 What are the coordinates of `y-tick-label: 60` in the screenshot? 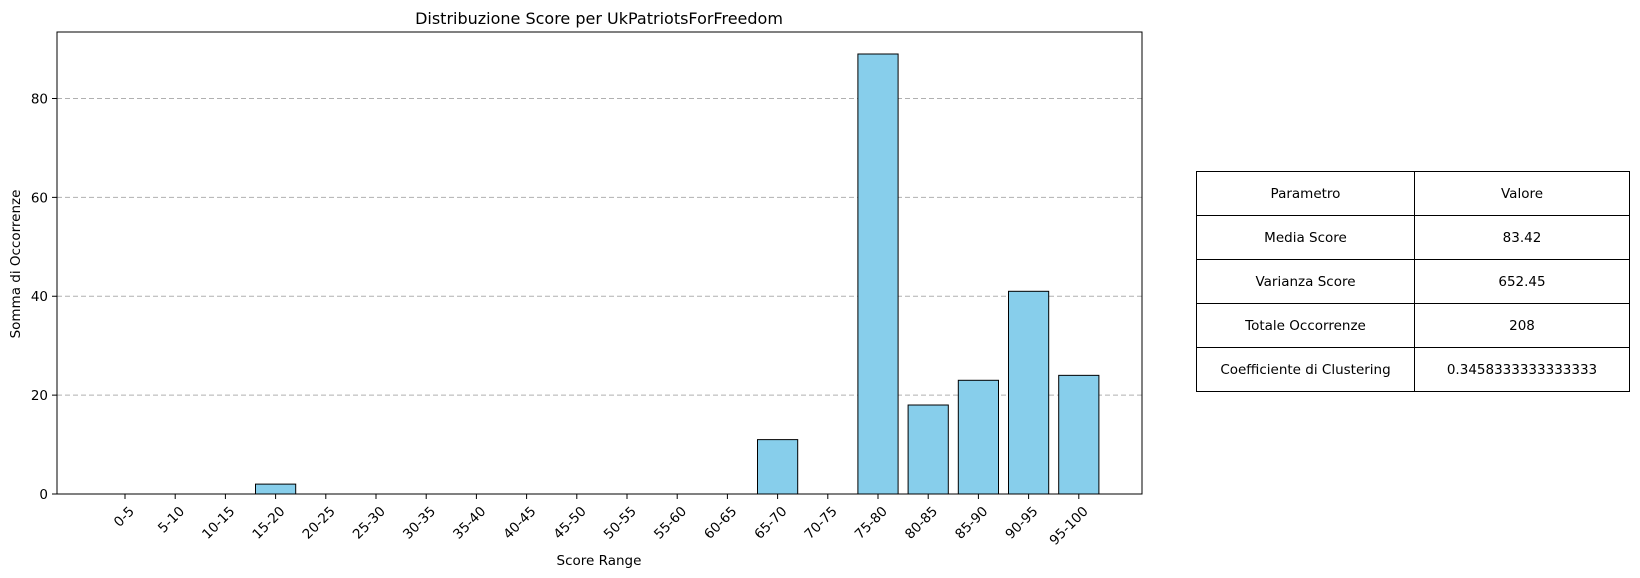 It's located at (39, 198).